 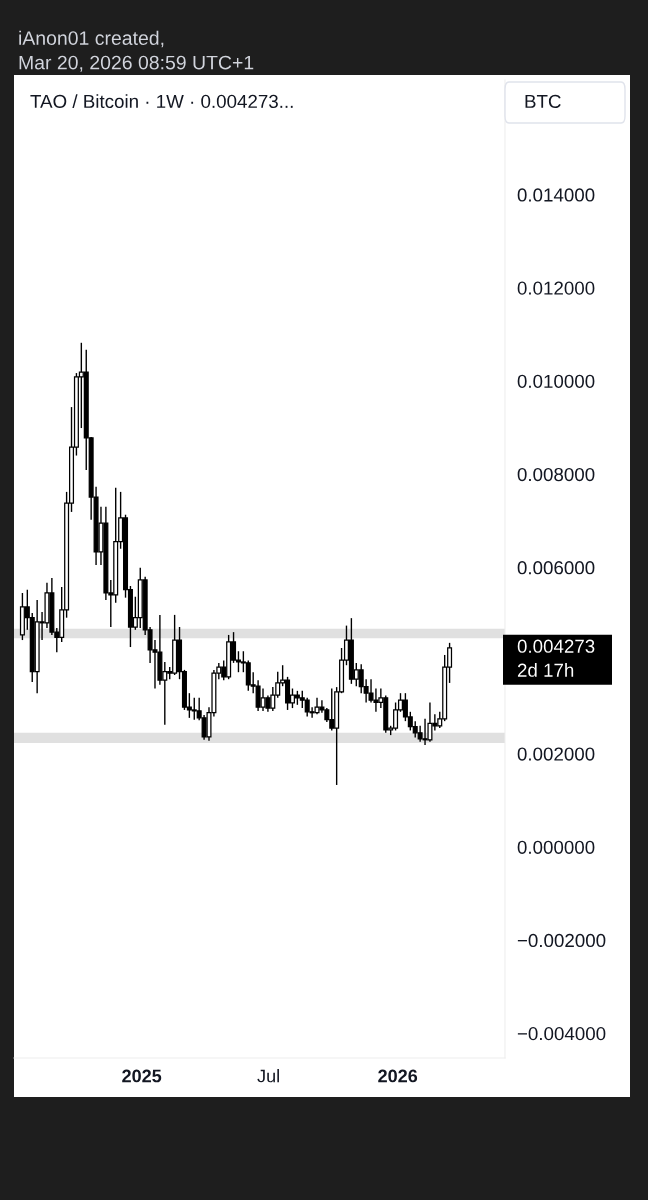 What do you see at coordinates (556, 754) in the screenshot?
I see `y-tick-label: 0.002000` at bounding box center [556, 754].